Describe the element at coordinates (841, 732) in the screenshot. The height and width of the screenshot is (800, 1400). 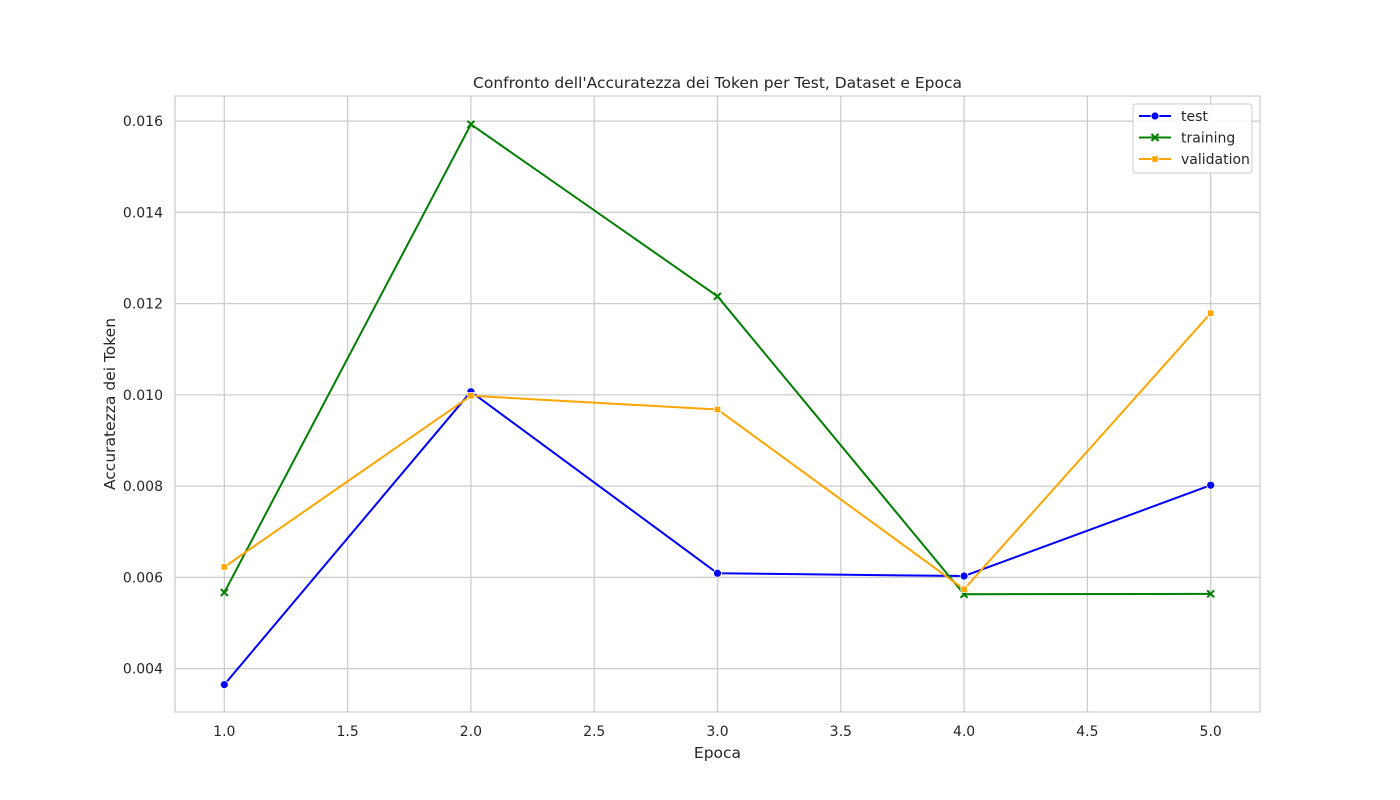
I see `x-tick-label: 3.5` at that location.